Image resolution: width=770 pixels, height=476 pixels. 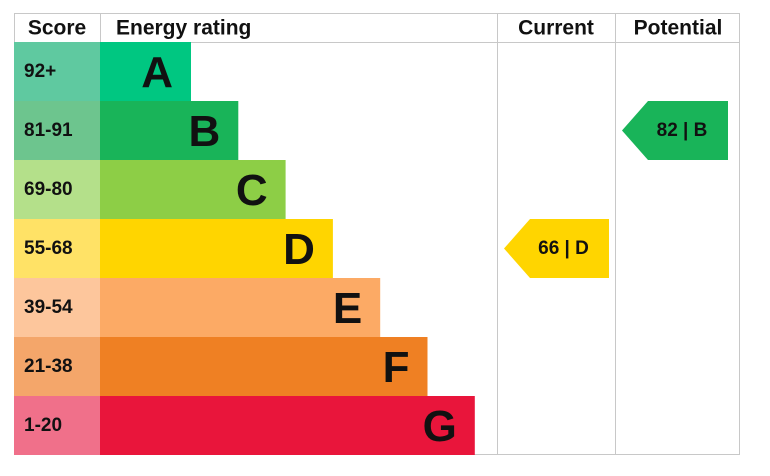 What do you see at coordinates (48, 248) in the screenshot?
I see `score-label: 55-68` at bounding box center [48, 248].